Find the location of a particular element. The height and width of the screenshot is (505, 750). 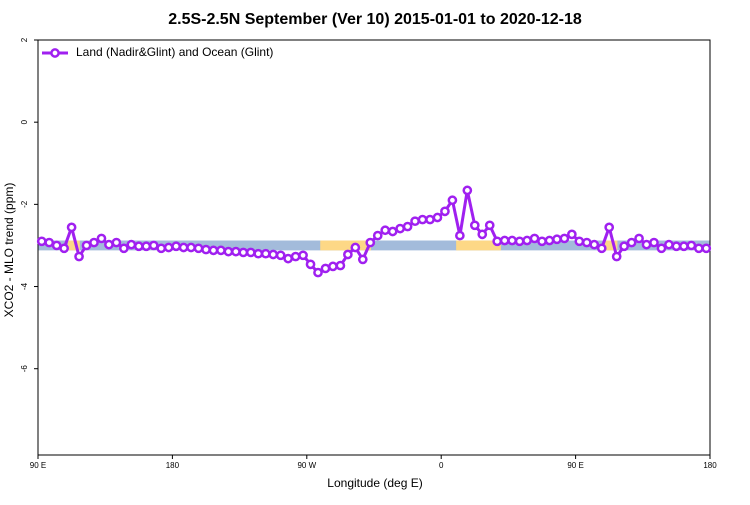

y-tick-label: -2 is located at coordinates (24, 204).